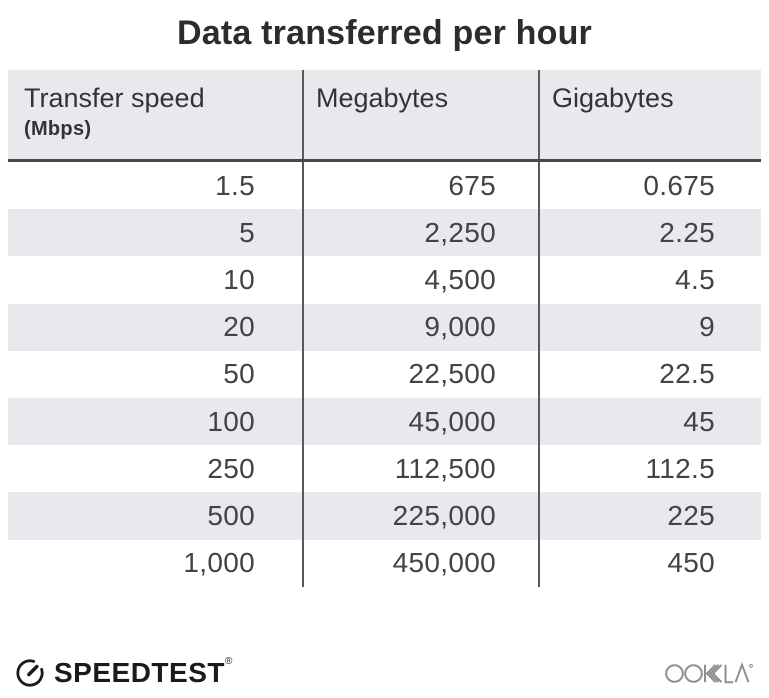  I want to click on table-row: 250 112,500 112.5, so click(384, 469).